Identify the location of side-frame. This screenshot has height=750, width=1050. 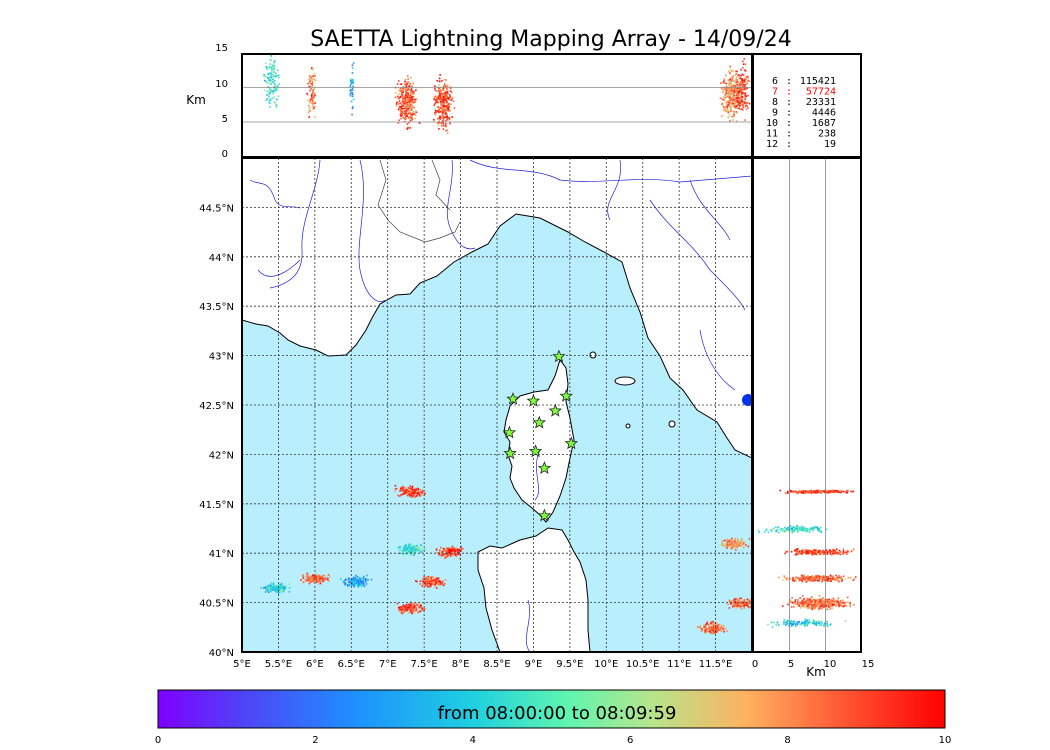
(807, 405).